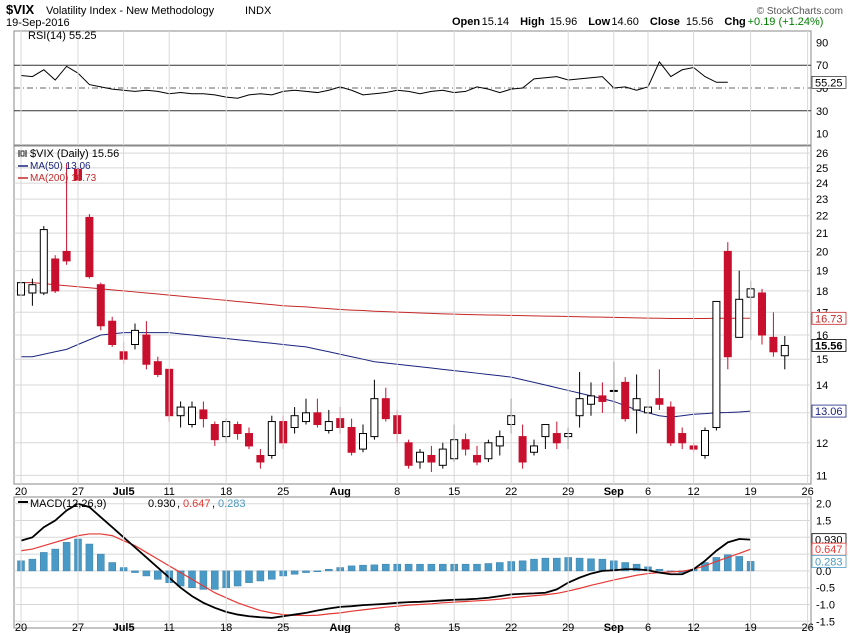  I want to click on macd-y-tick-label: 2.0, so click(823, 505).